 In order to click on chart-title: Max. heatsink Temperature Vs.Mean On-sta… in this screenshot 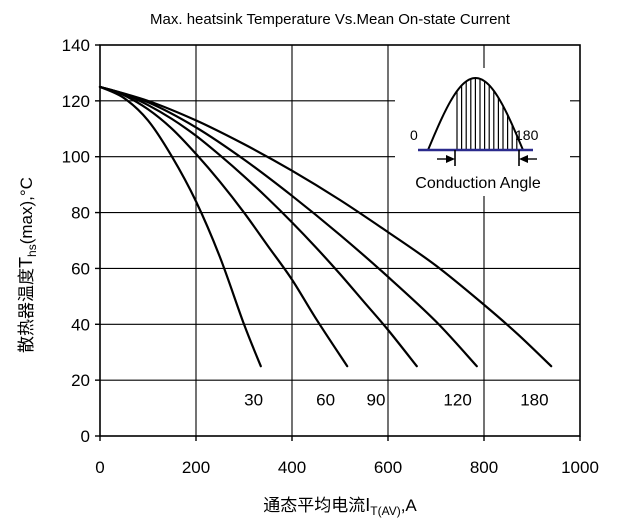, I will do `click(330, 19)`.